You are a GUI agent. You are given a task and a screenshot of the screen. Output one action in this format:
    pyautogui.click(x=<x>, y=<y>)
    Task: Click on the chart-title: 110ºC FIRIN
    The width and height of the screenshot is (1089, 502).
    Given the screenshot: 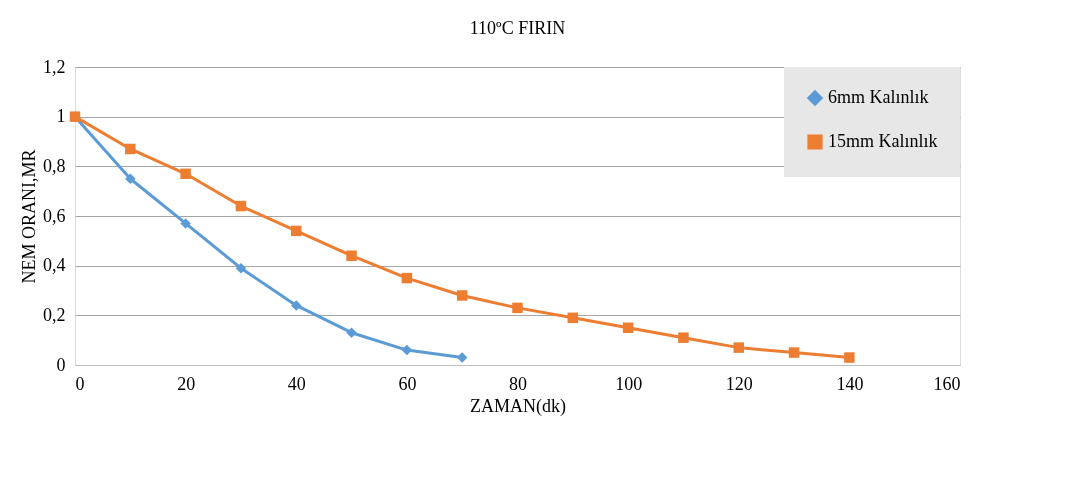 What is the action you would take?
    pyautogui.click(x=517, y=28)
    